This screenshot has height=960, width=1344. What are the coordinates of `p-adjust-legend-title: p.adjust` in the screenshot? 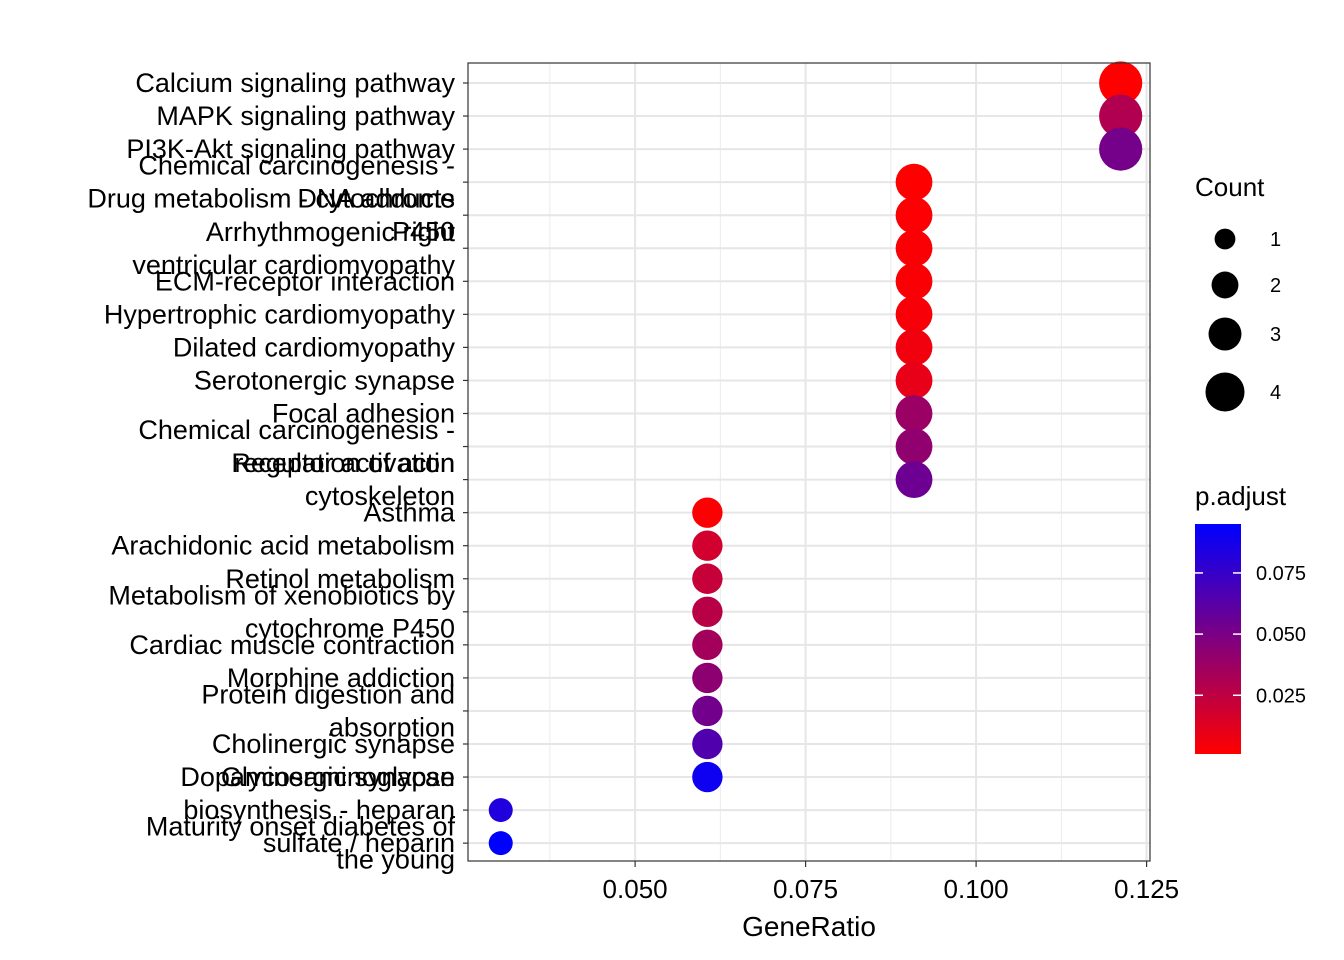 It's located at (1241, 496).